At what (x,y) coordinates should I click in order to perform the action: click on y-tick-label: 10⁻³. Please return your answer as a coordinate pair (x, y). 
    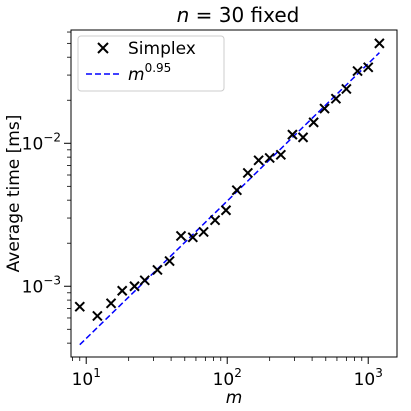
    Looking at the image, I should click on (41, 285).